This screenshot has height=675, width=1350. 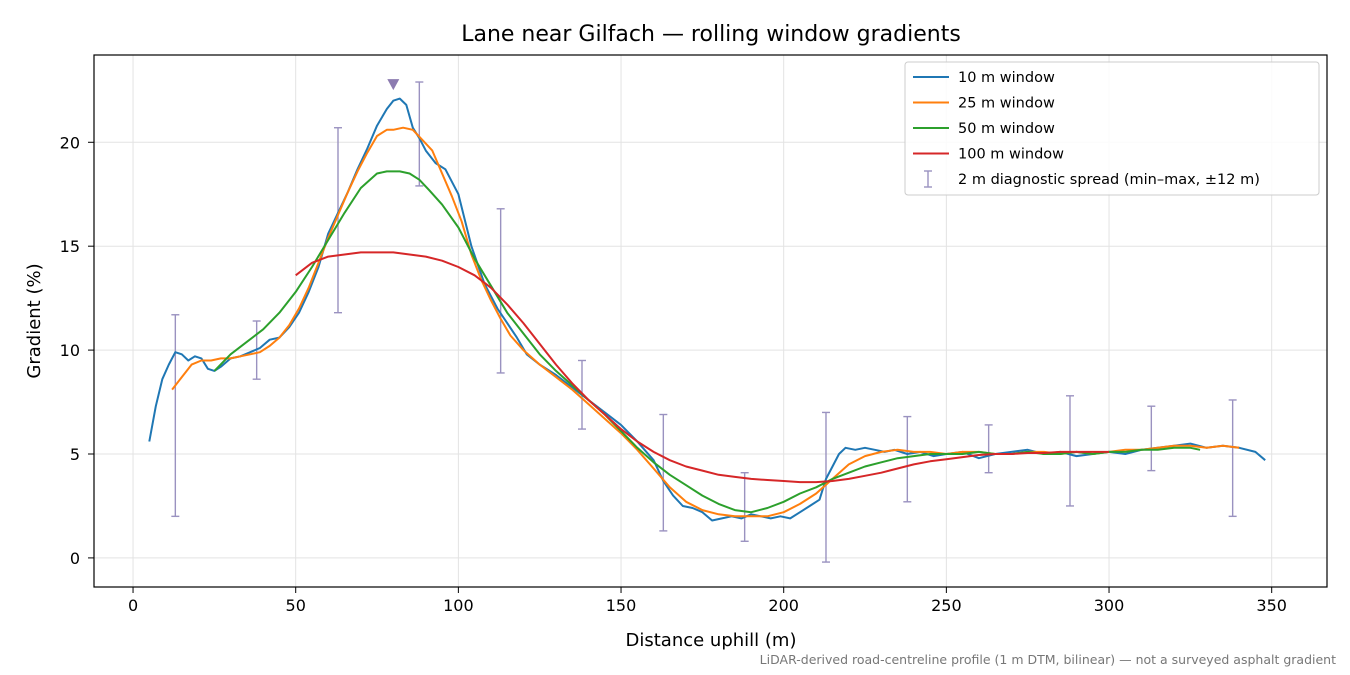 I want to click on y-tick-label: 5, so click(x=75, y=454).